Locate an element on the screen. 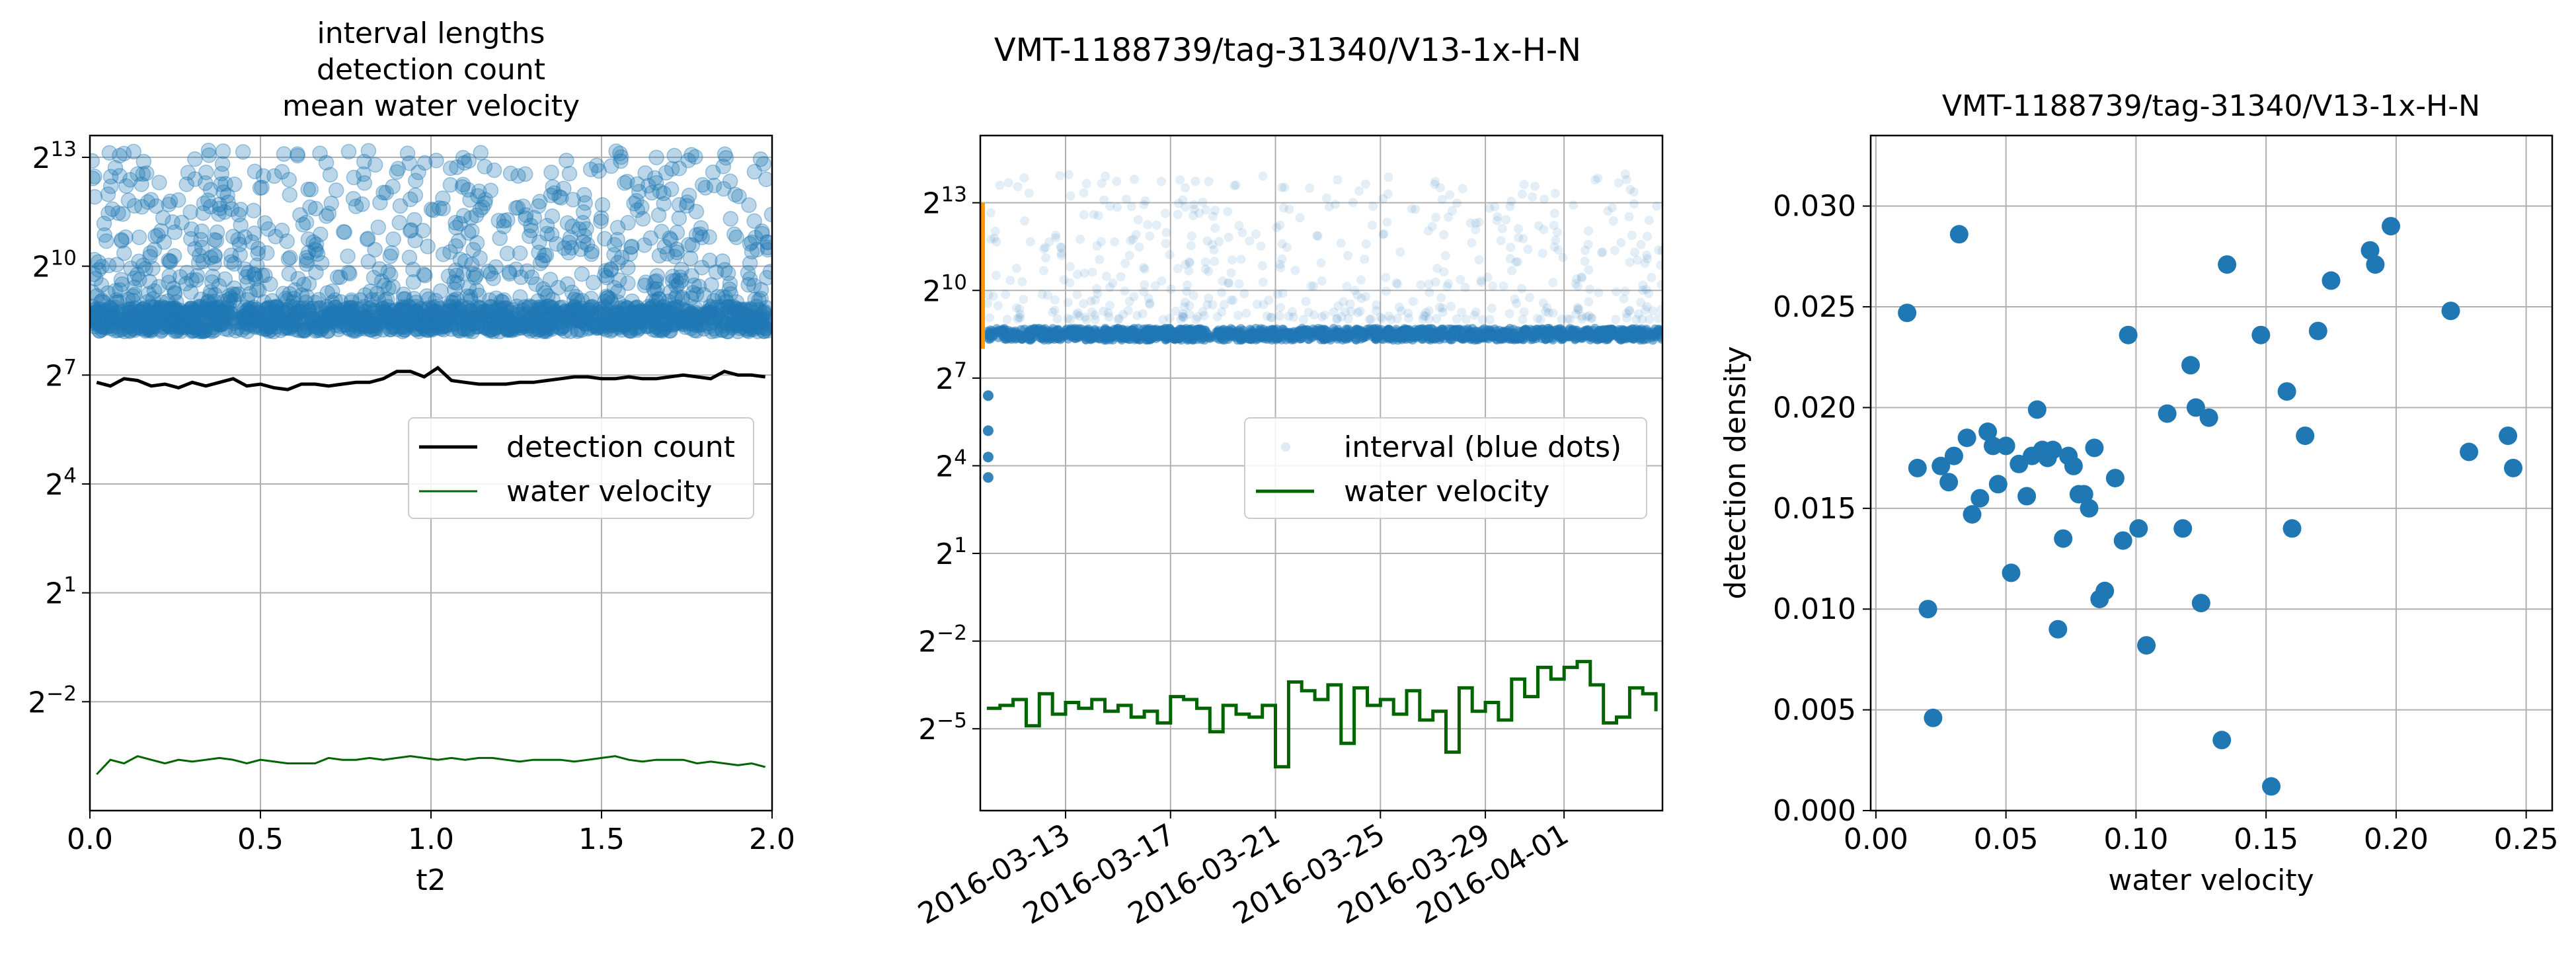  panel-3-title: VMT-1188739/tag-31340/V13-1x-H-N is located at coordinates (2211, 106).